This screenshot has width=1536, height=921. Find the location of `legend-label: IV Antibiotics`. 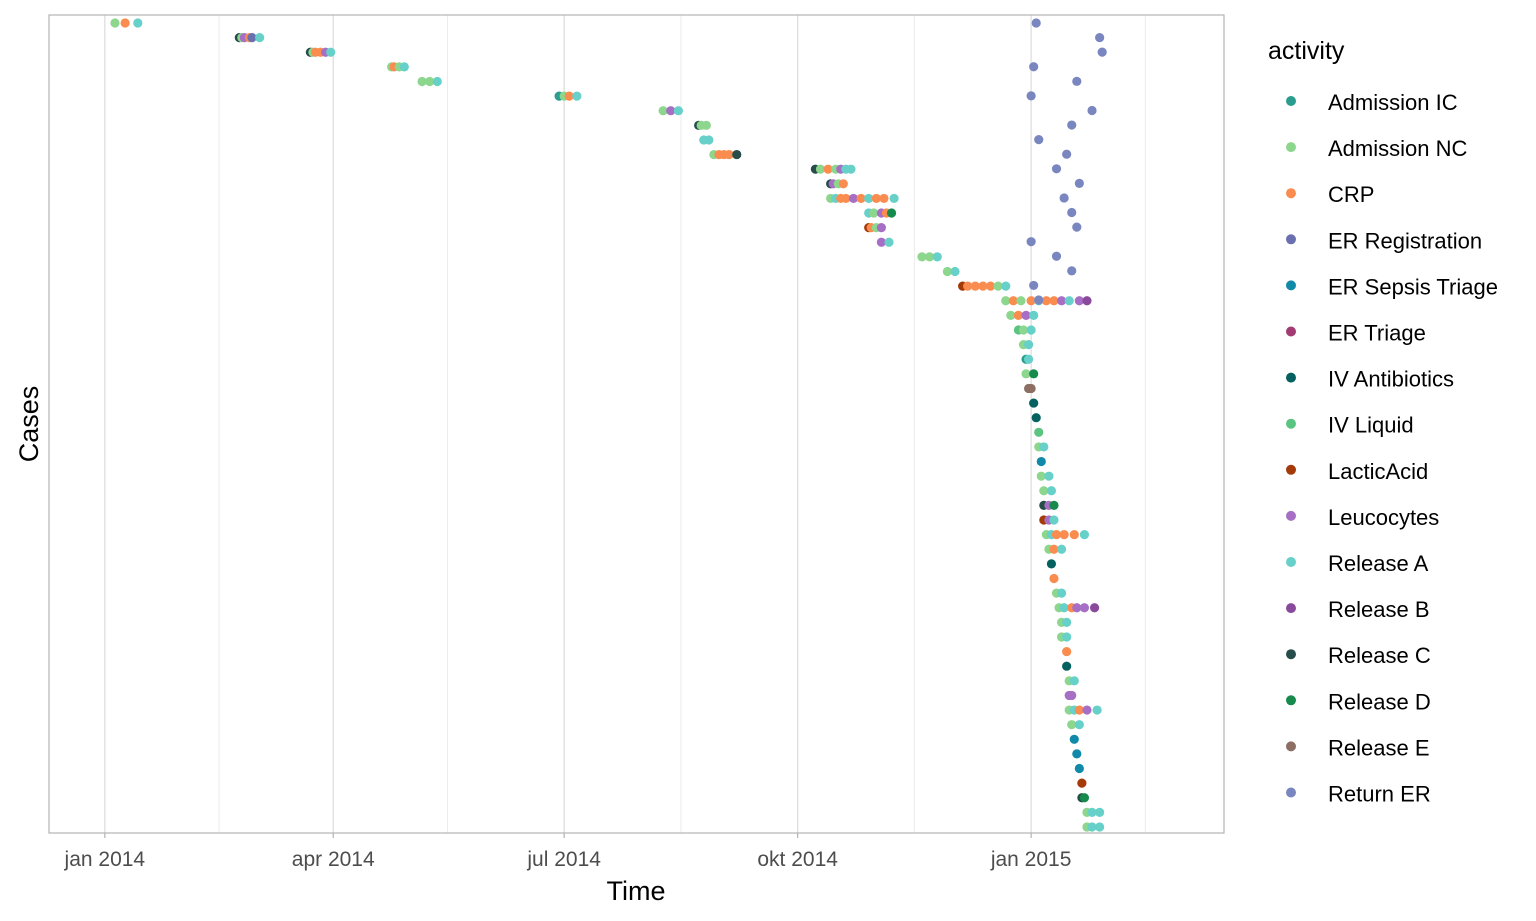

legend-label: IV Antibiotics is located at coordinates (1391, 379).